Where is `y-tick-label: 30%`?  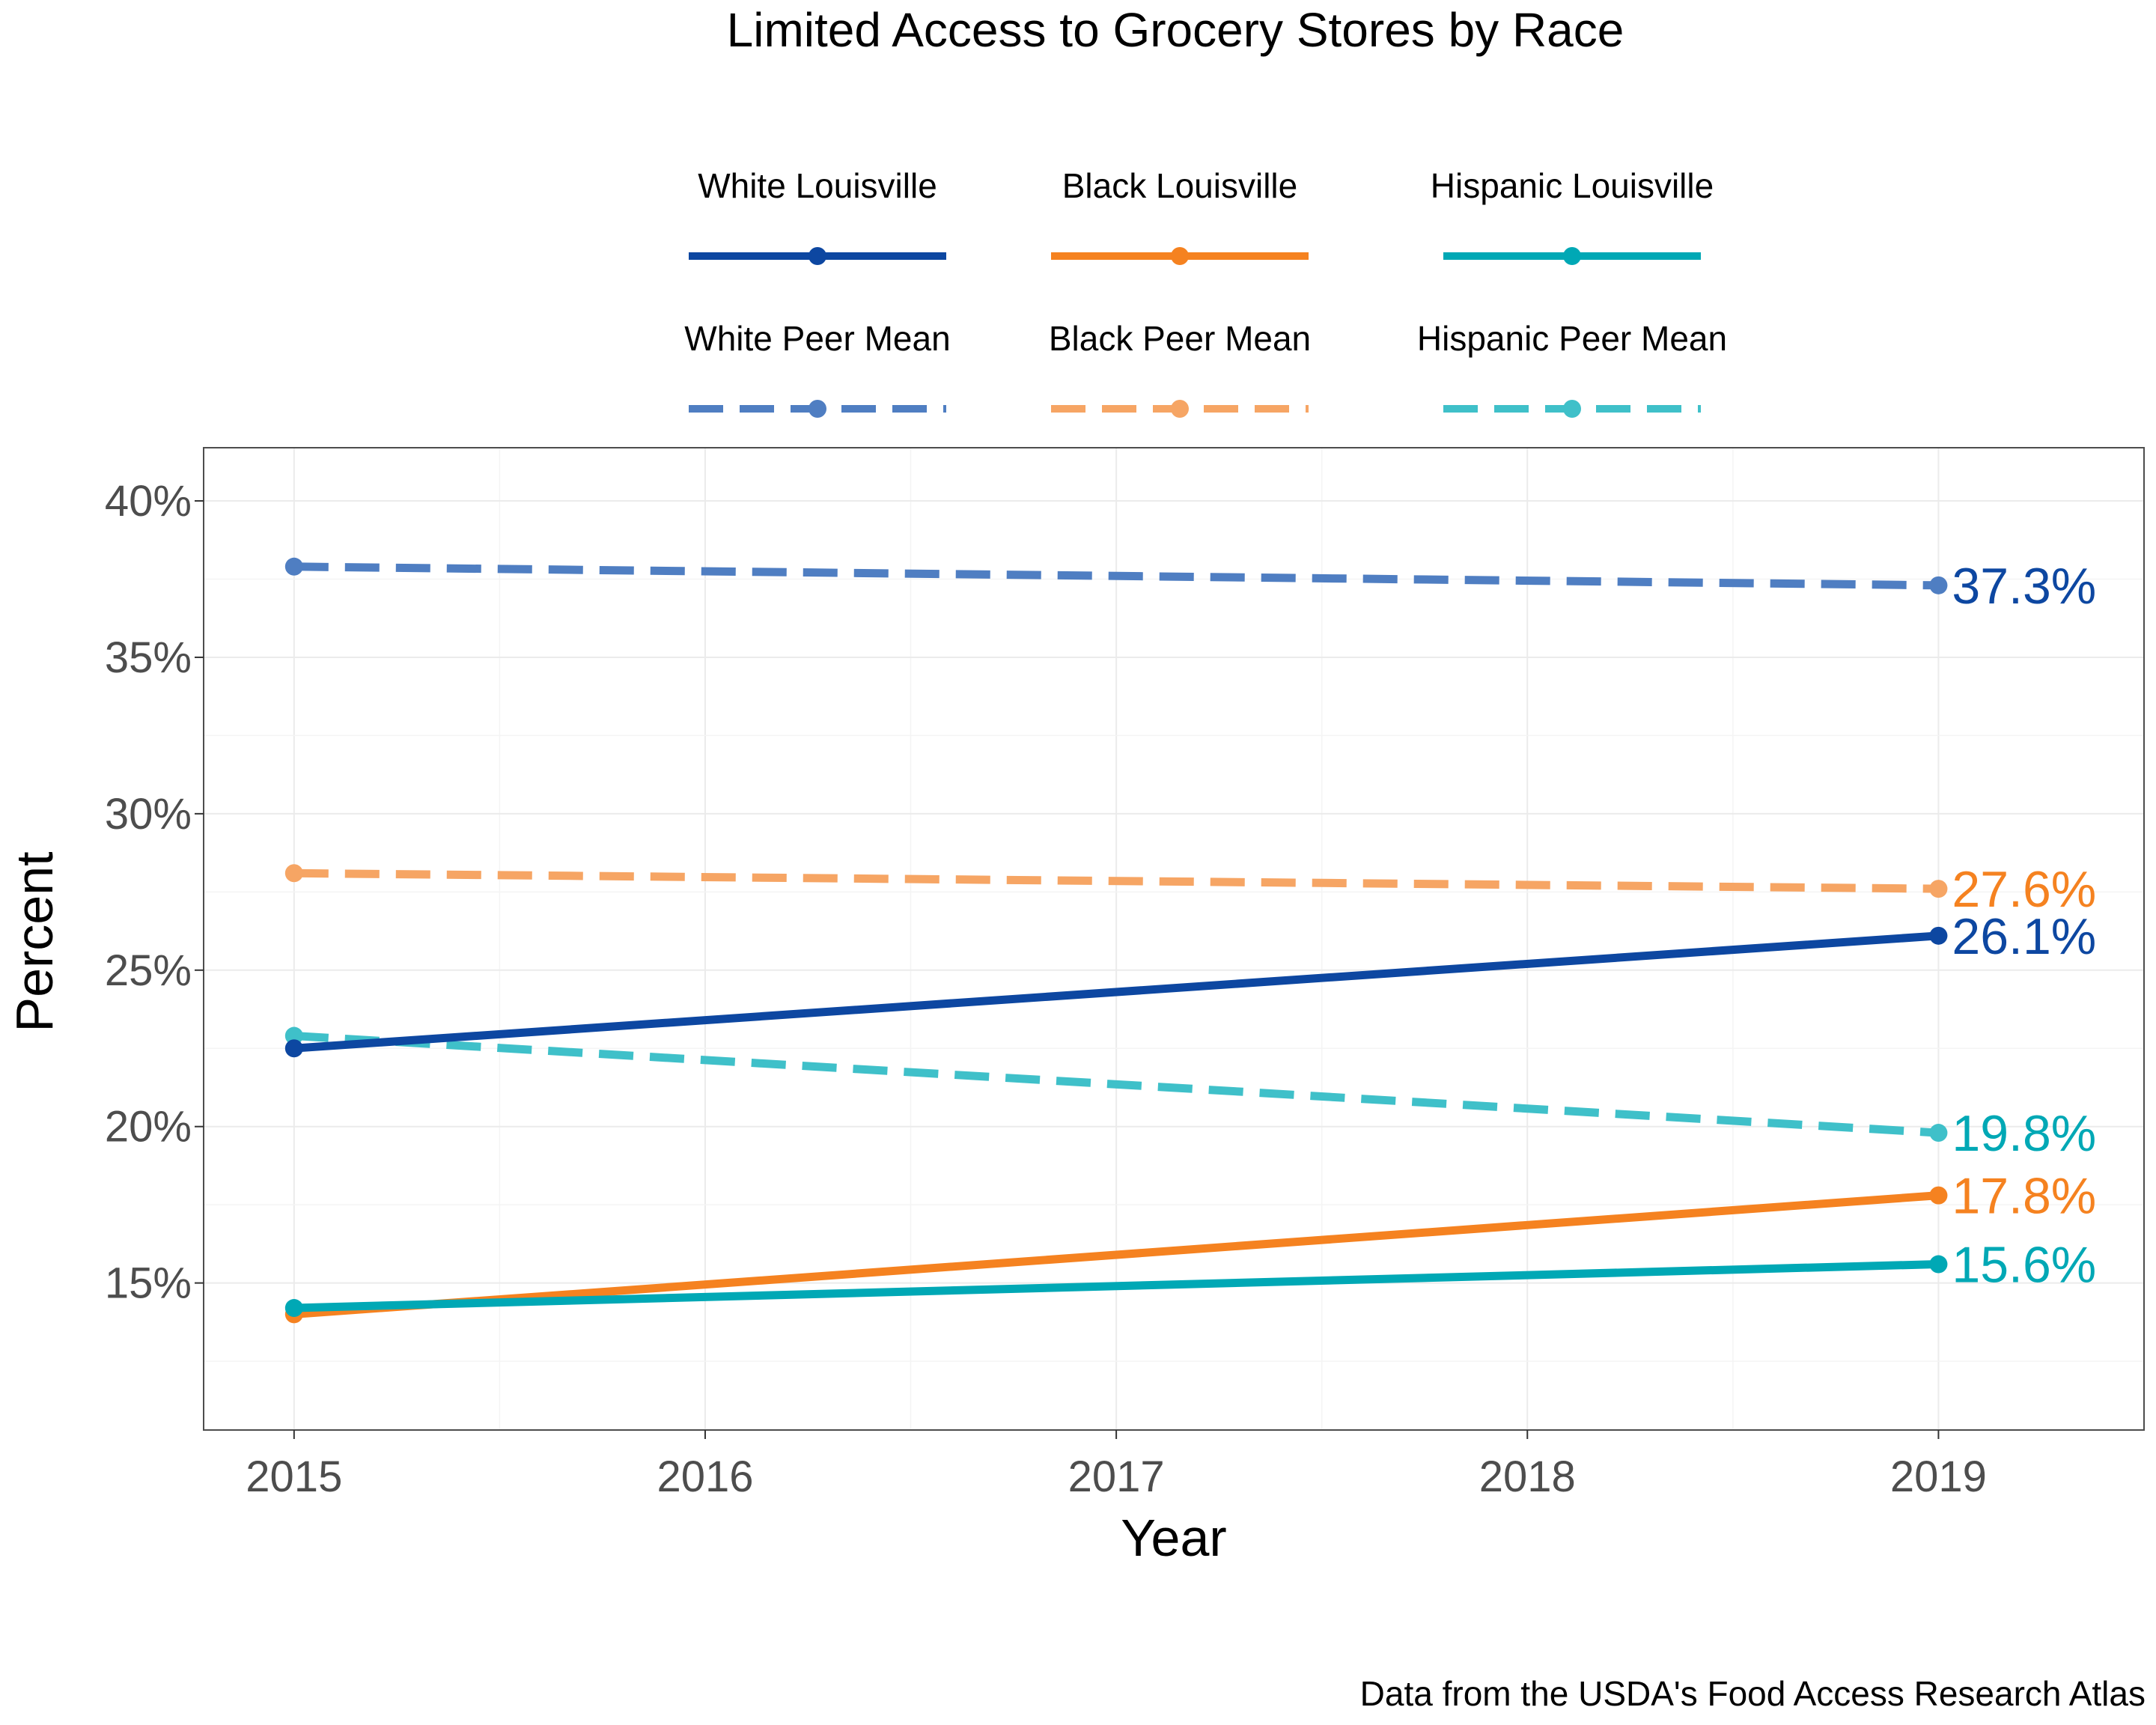 y-tick-label: 30% is located at coordinates (148, 814).